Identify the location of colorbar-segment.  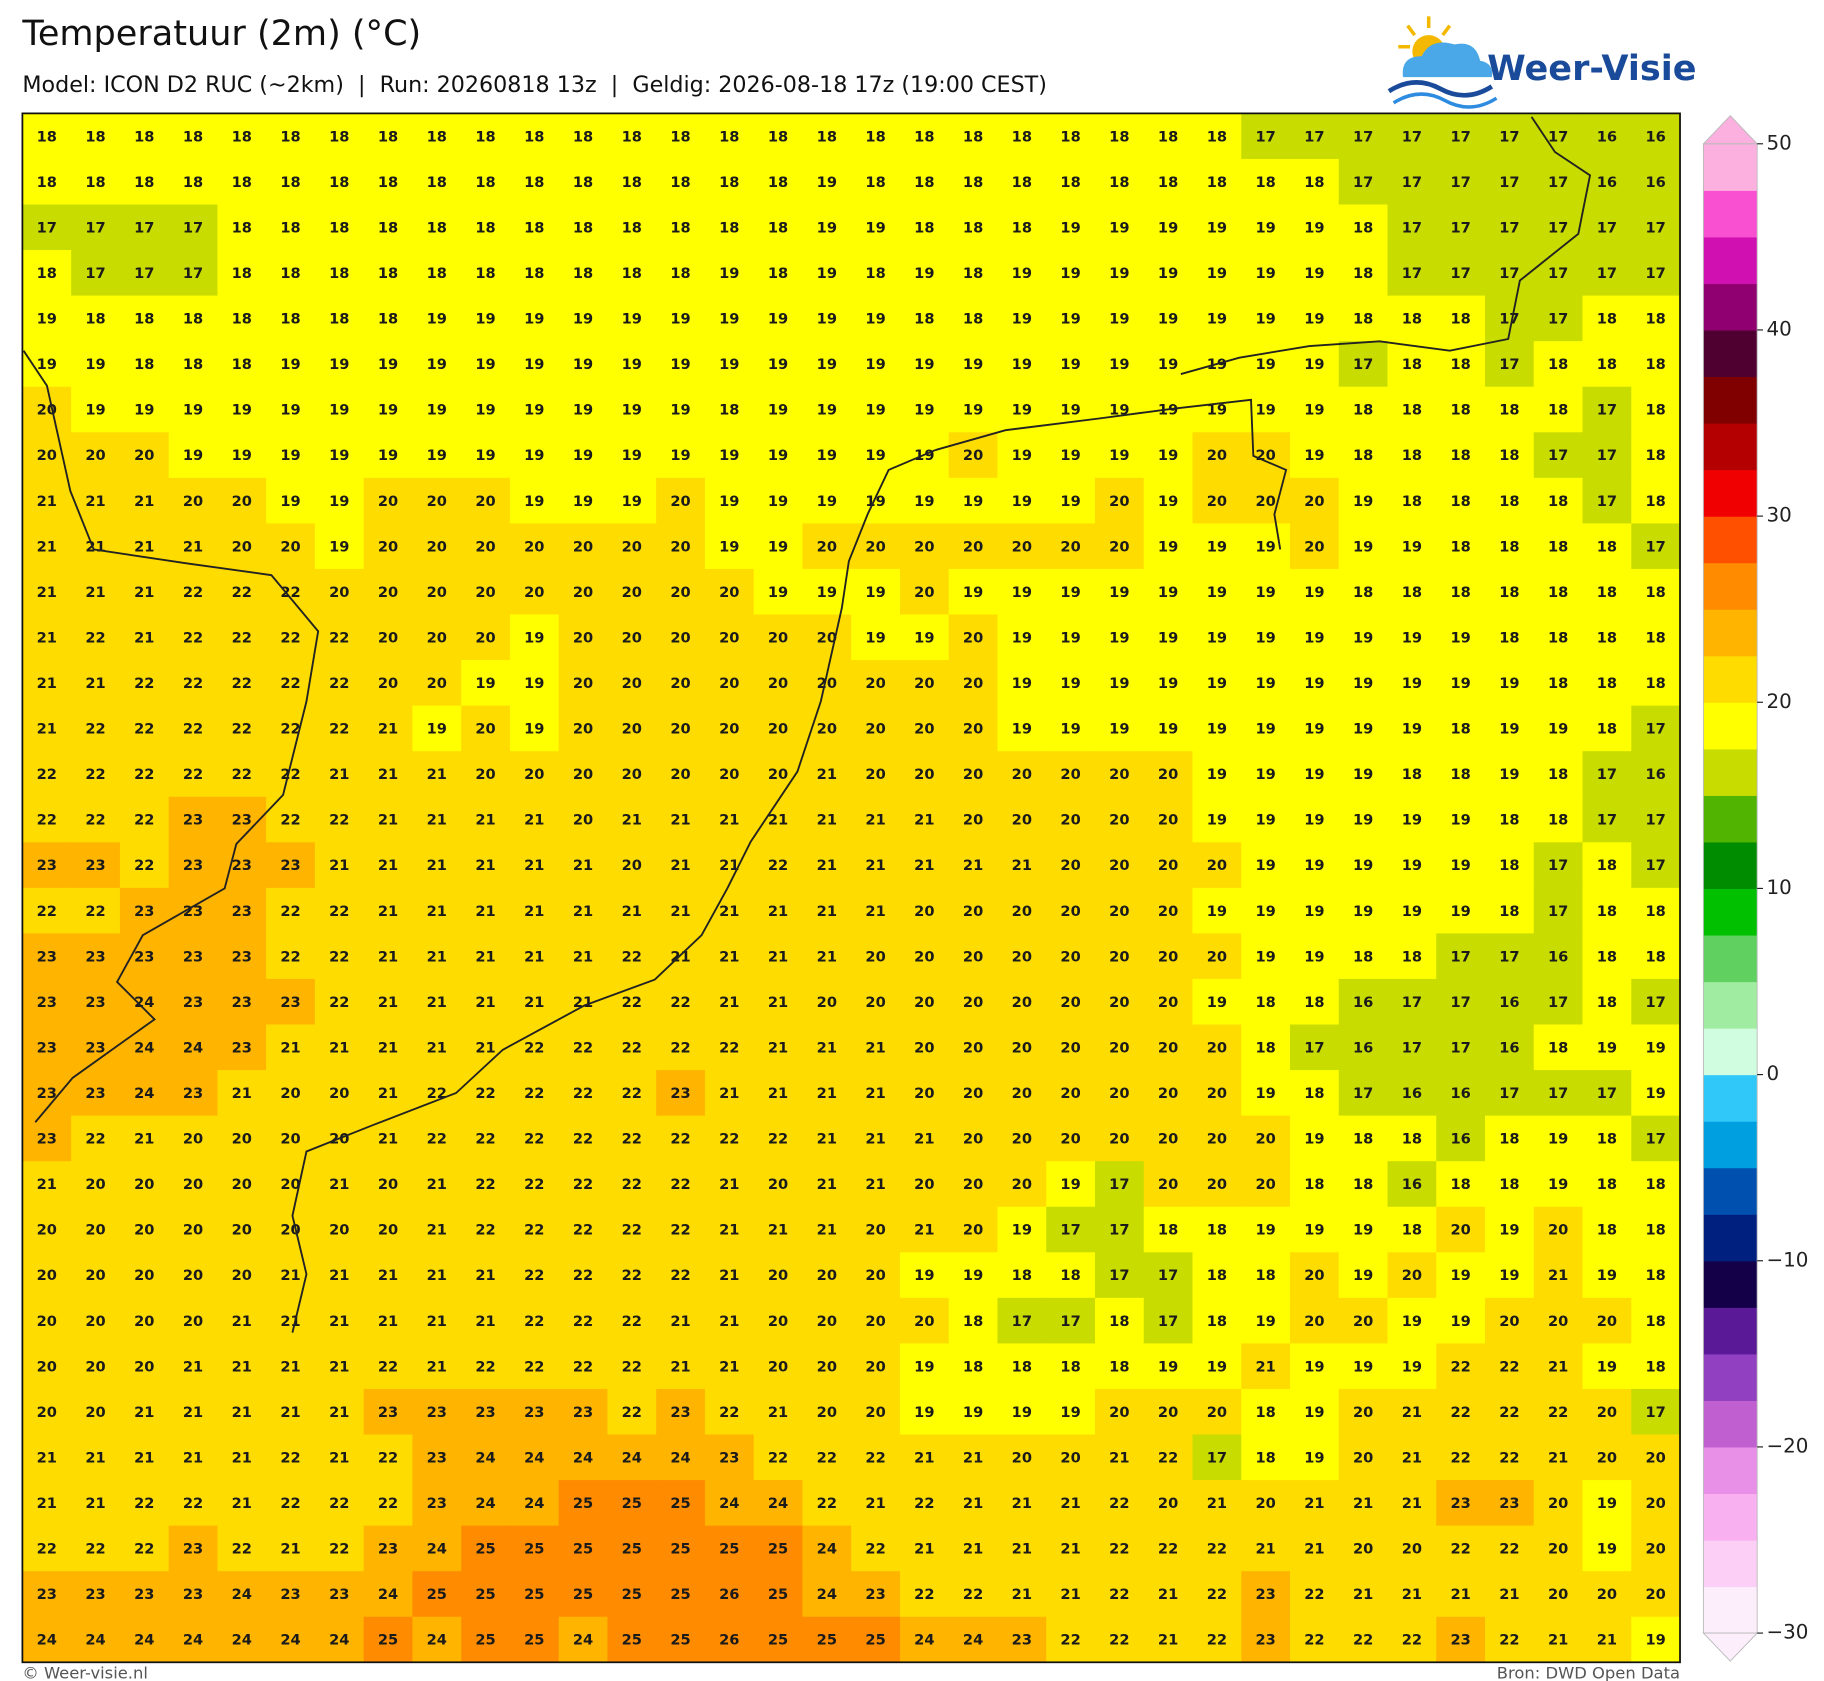
(1730, 1517).